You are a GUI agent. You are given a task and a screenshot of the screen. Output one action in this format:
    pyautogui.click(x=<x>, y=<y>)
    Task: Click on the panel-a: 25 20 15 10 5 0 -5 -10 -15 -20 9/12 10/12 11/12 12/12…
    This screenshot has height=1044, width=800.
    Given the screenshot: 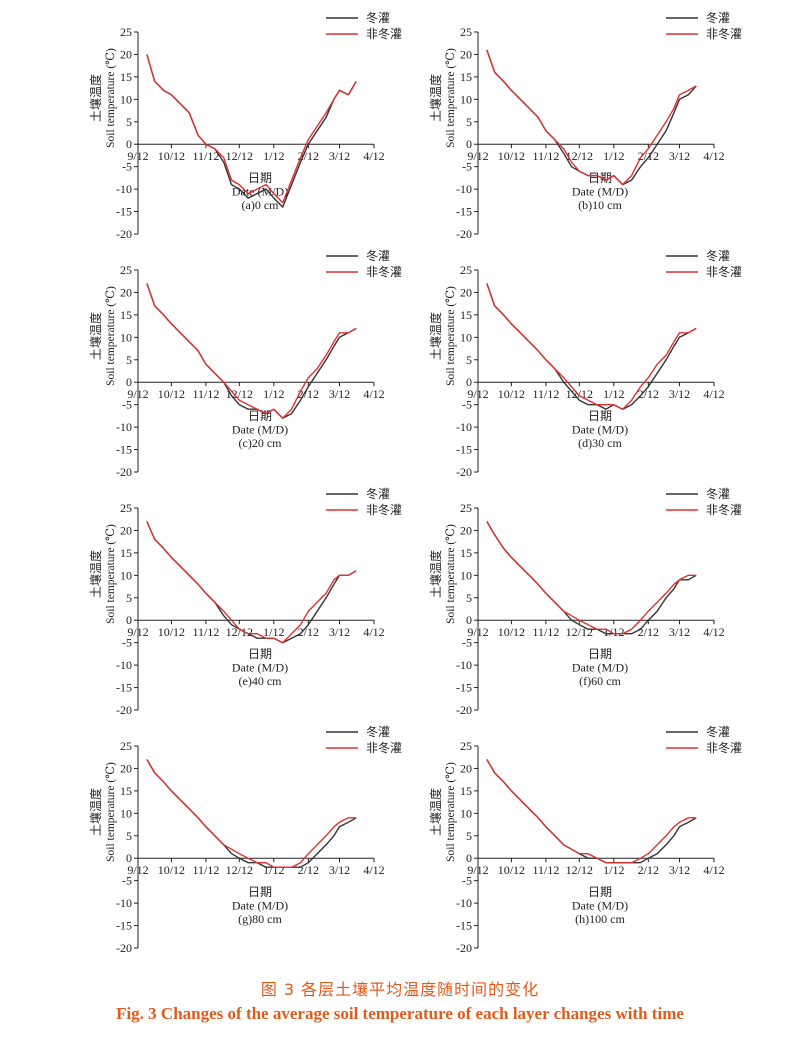 What is the action you would take?
    pyautogui.click(x=245, y=125)
    